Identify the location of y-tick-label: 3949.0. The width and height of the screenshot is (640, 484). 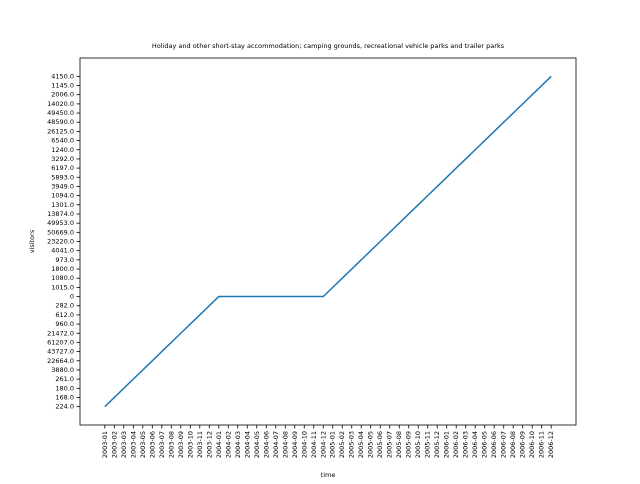
(62, 186).